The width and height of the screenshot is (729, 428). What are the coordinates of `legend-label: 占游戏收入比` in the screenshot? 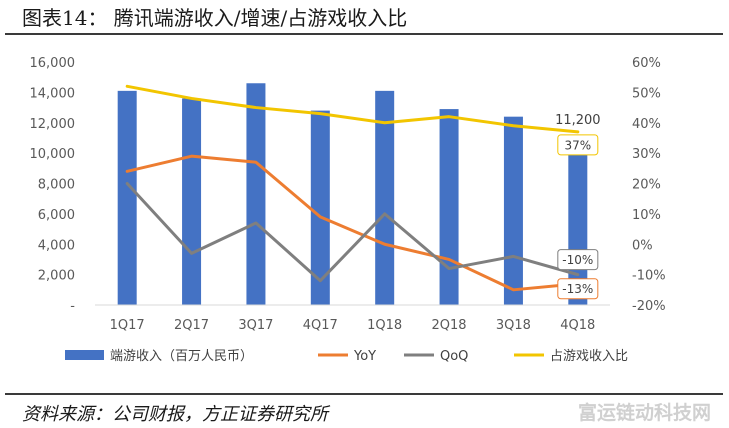 It's located at (589, 356).